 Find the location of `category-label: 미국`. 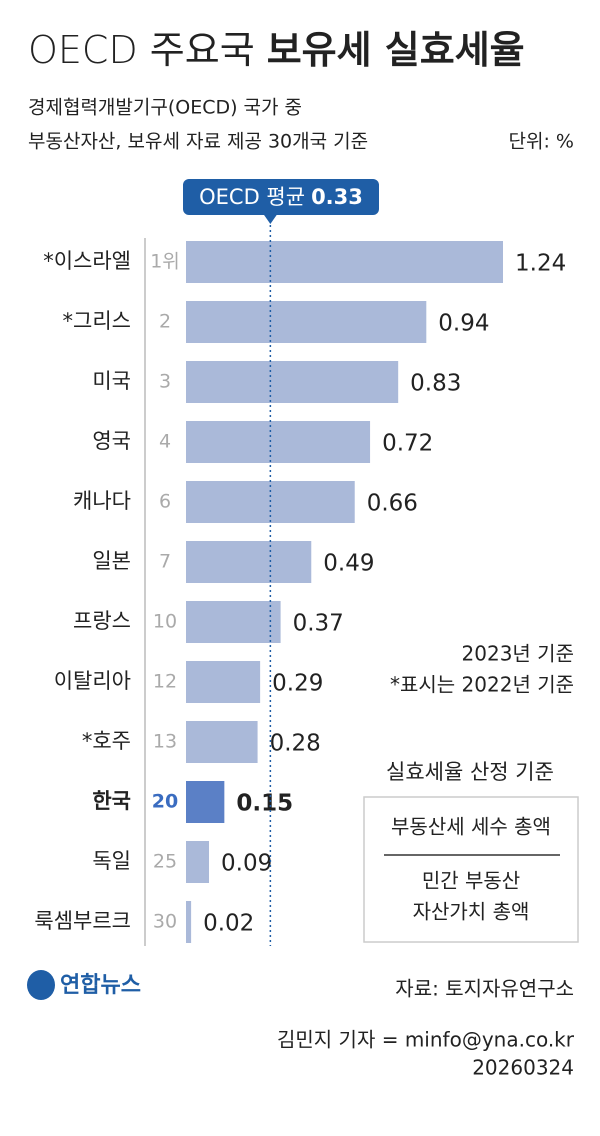

category-label: 미국 is located at coordinates (111, 381).